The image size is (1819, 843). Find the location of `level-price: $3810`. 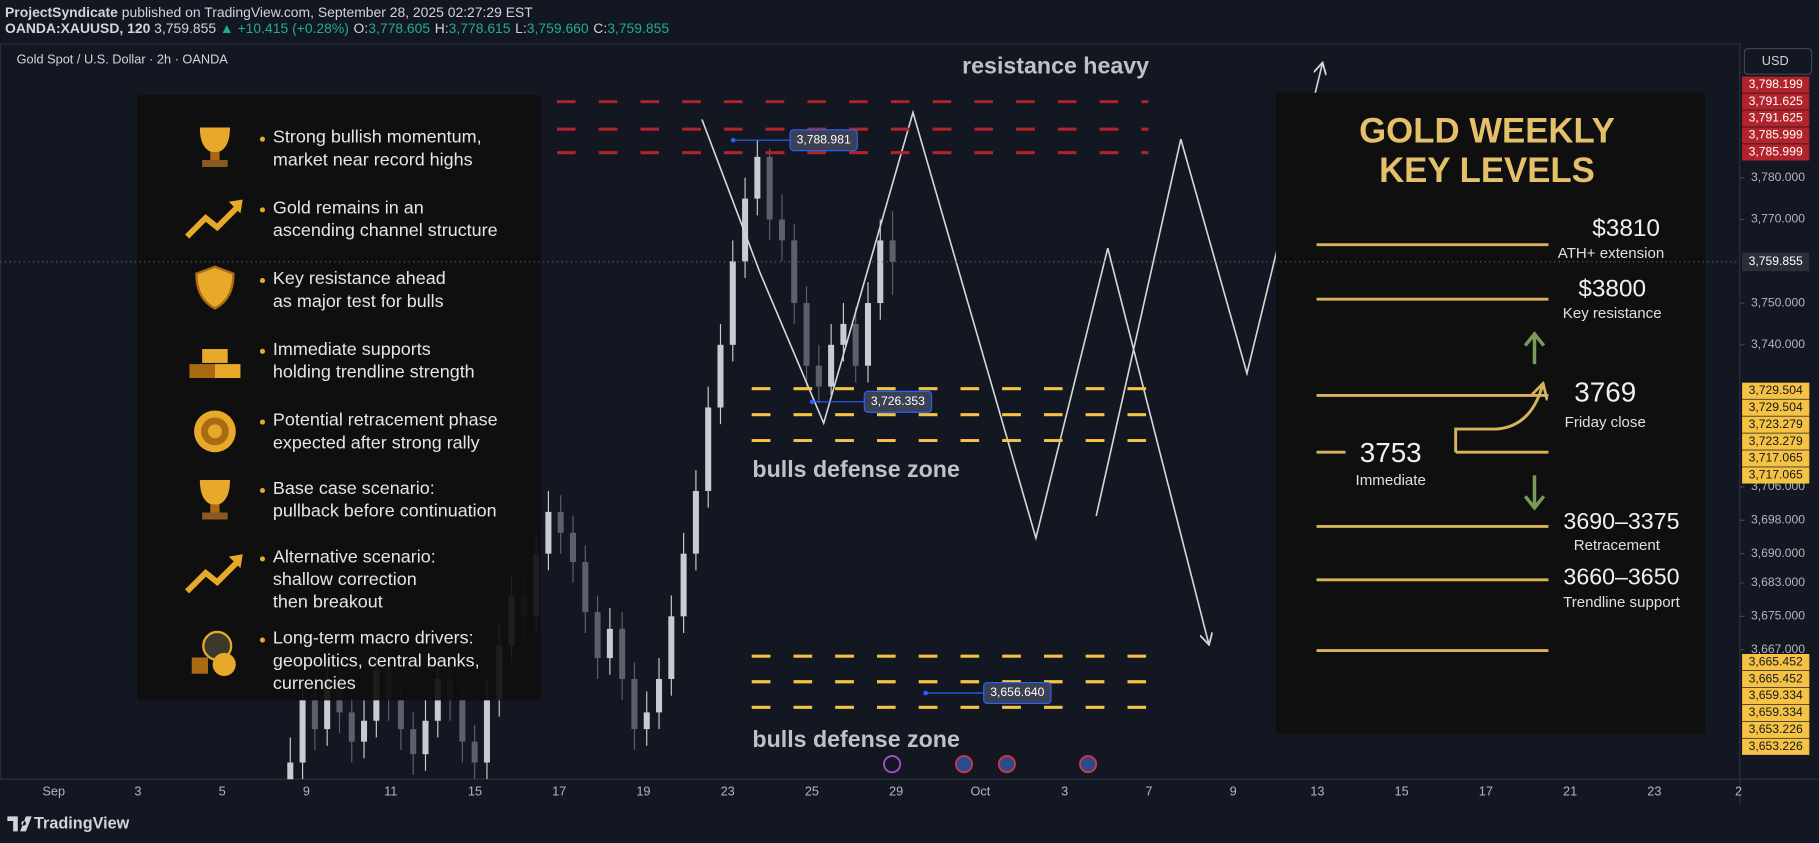

level-price: $3810 is located at coordinates (1626, 228).